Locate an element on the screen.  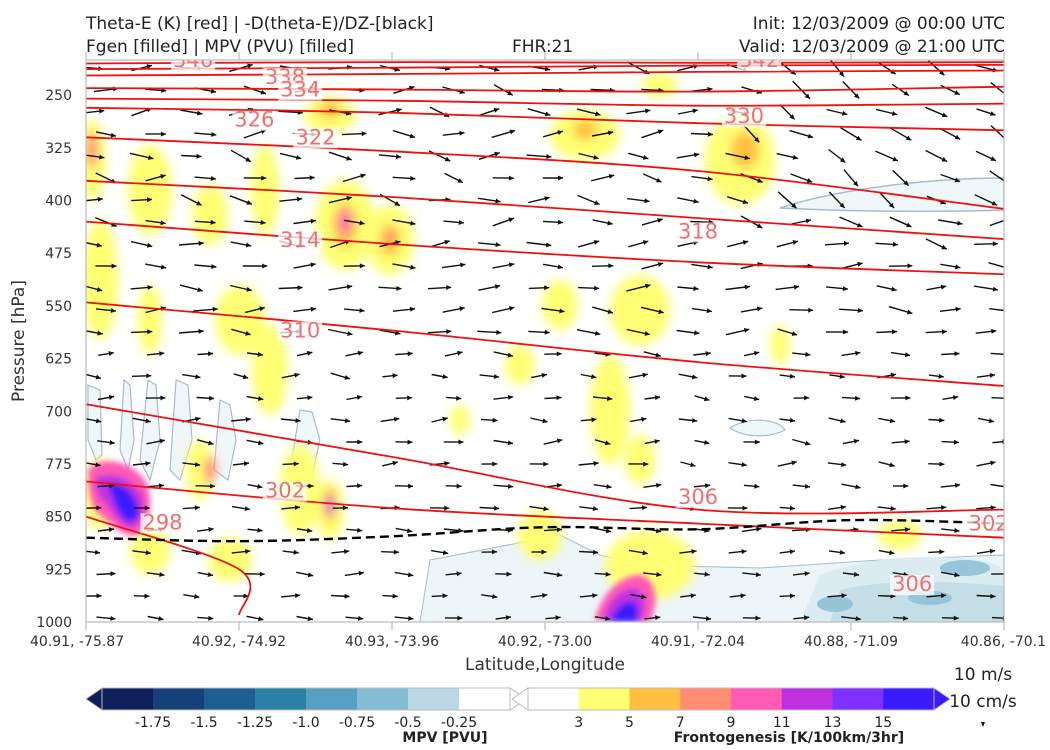
colorbar-extend-left is located at coordinates (94, 699).